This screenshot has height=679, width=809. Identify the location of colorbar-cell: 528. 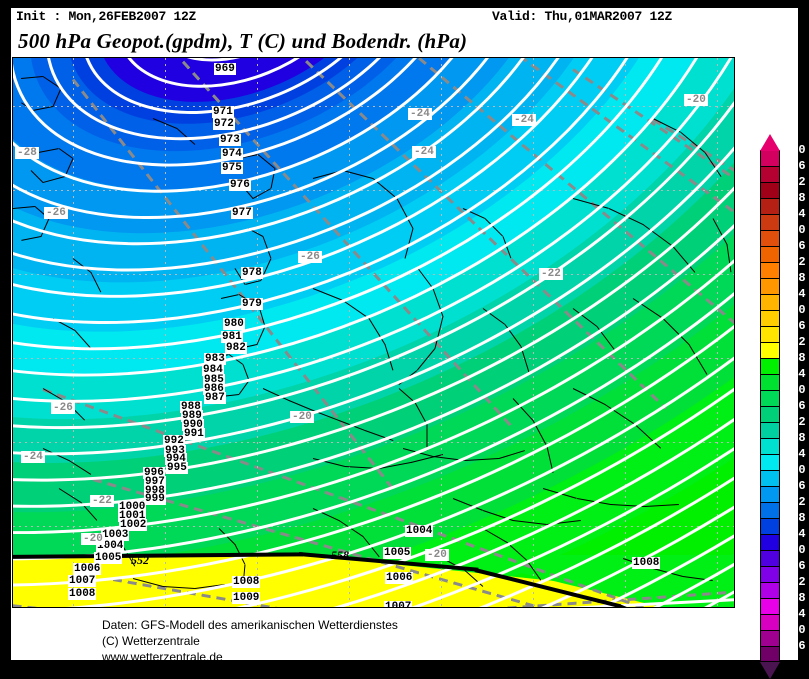
(783, 443).